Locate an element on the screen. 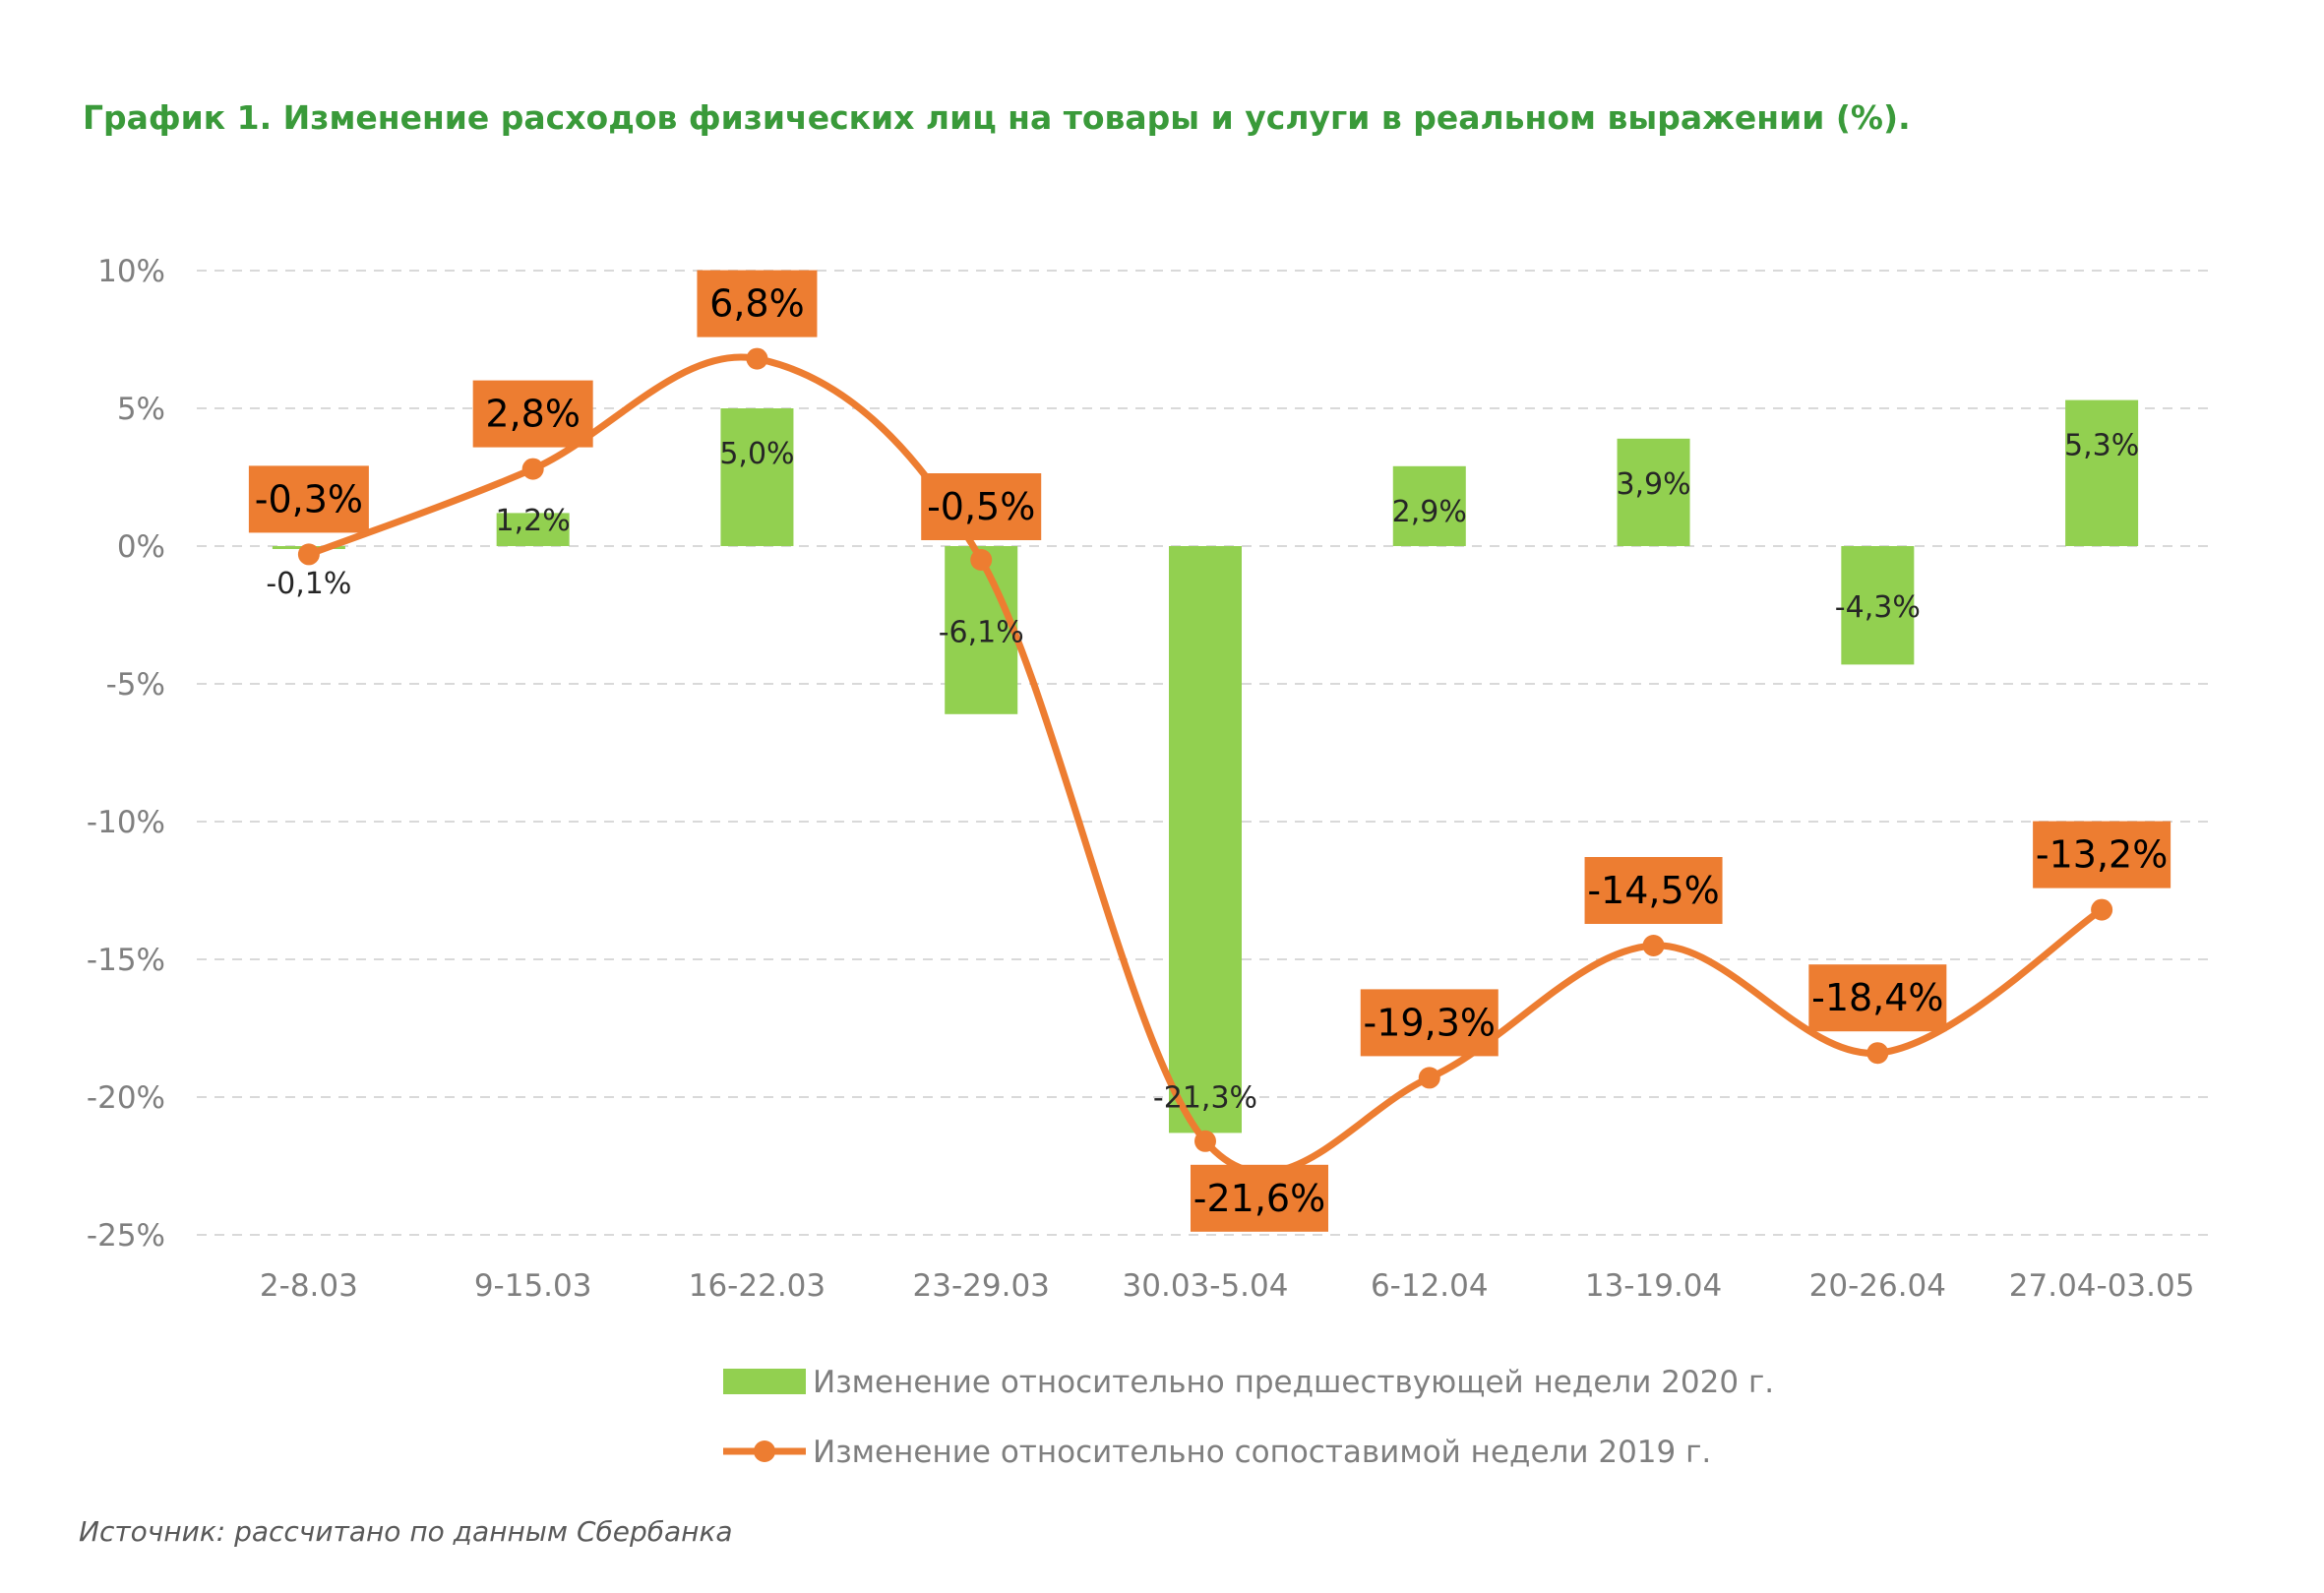 This screenshot has height=1593, width=2324. y-tick-label: 0% is located at coordinates (141, 547).